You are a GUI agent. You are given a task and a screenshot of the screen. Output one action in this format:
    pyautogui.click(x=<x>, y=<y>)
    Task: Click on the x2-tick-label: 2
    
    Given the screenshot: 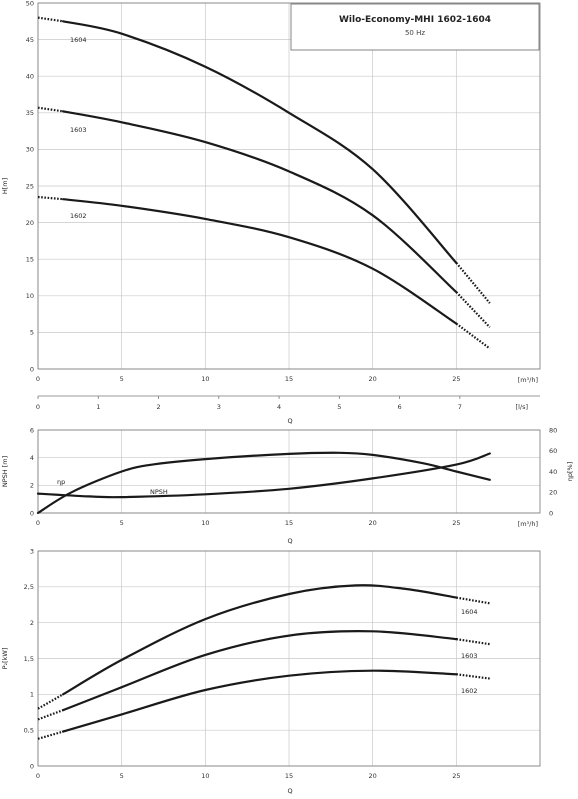 What is the action you would take?
    pyautogui.click(x=158, y=407)
    